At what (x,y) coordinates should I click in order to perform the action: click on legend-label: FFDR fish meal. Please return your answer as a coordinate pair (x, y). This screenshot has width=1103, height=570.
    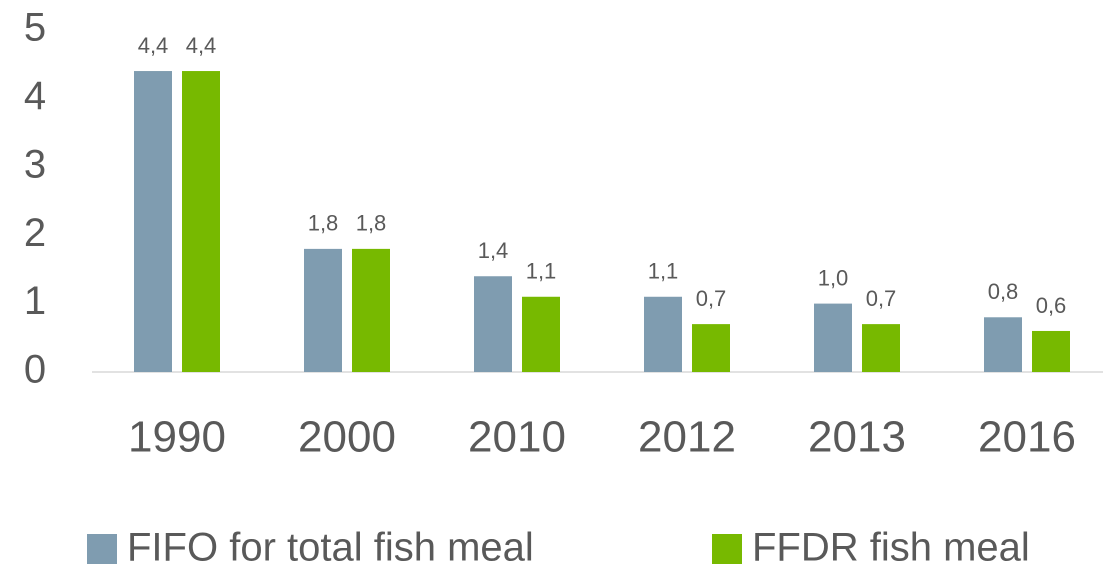
    Looking at the image, I should click on (891, 548).